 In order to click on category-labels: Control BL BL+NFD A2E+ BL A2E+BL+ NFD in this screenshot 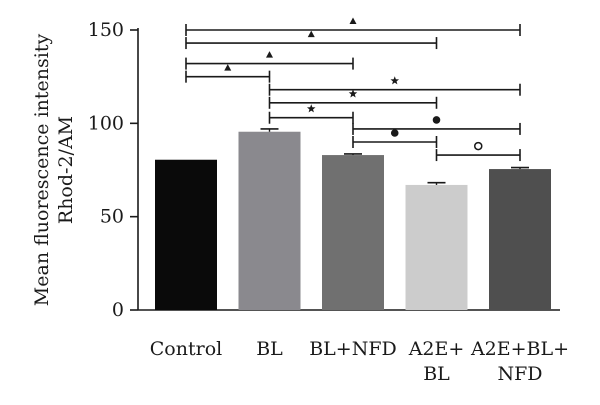, I will do `click(359, 361)`.